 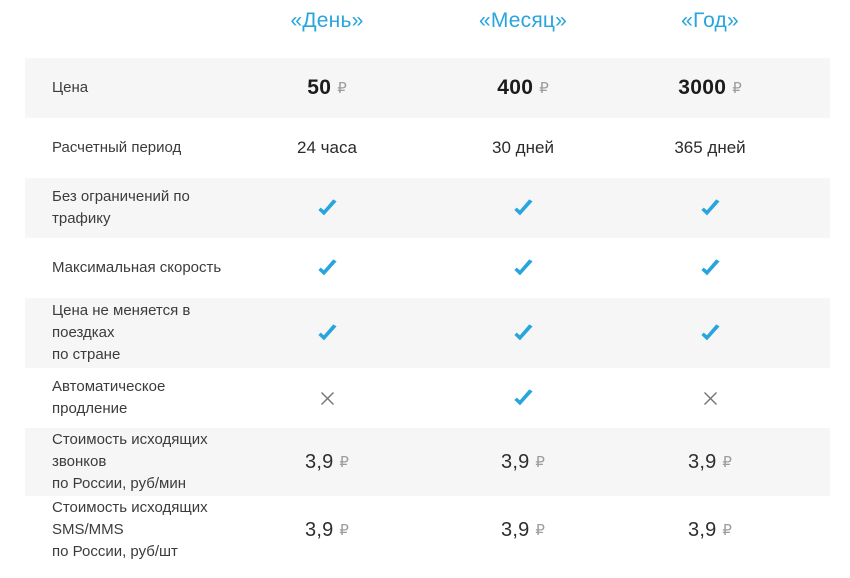 I want to click on cell-value: 30 дней, so click(x=523, y=147).